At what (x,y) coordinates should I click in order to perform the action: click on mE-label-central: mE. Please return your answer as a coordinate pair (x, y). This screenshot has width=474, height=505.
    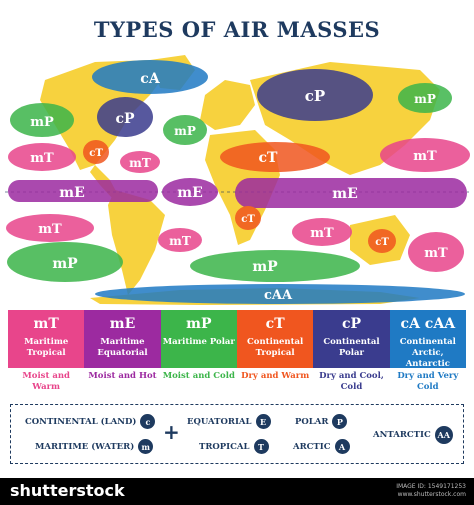
    Looking at the image, I should click on (189, 193).